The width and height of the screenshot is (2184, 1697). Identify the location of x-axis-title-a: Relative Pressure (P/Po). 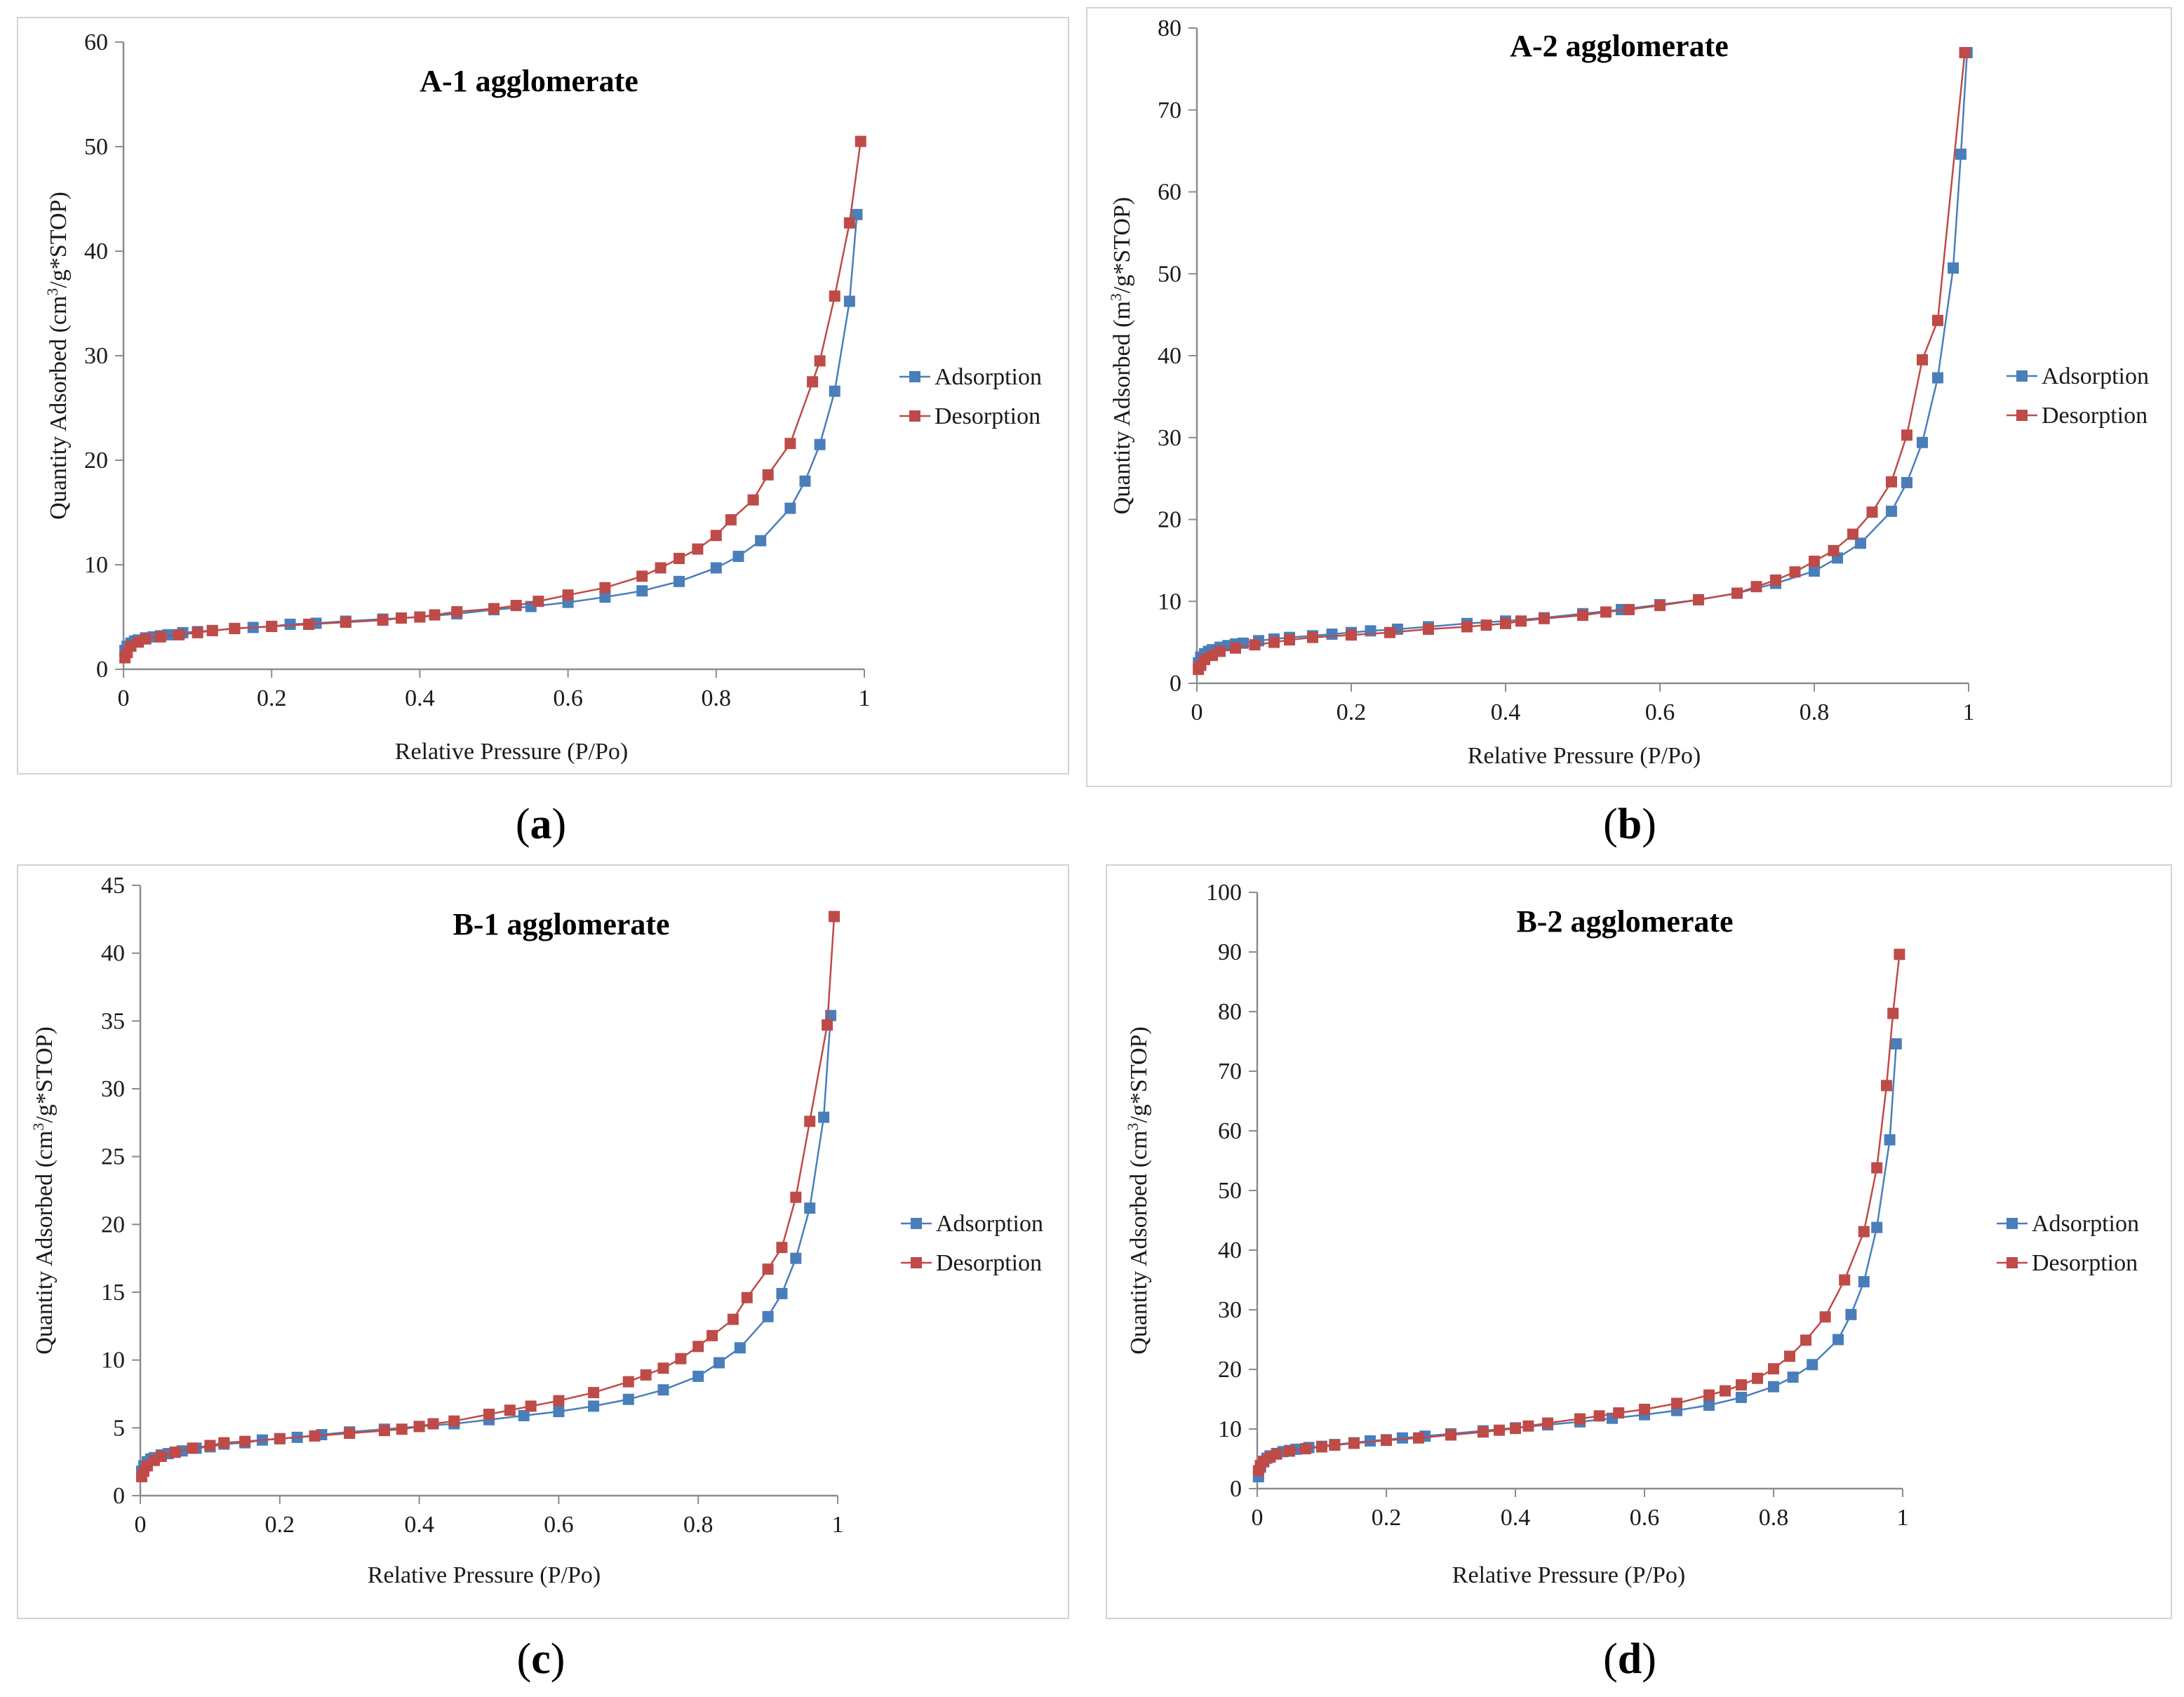
(512, 752).